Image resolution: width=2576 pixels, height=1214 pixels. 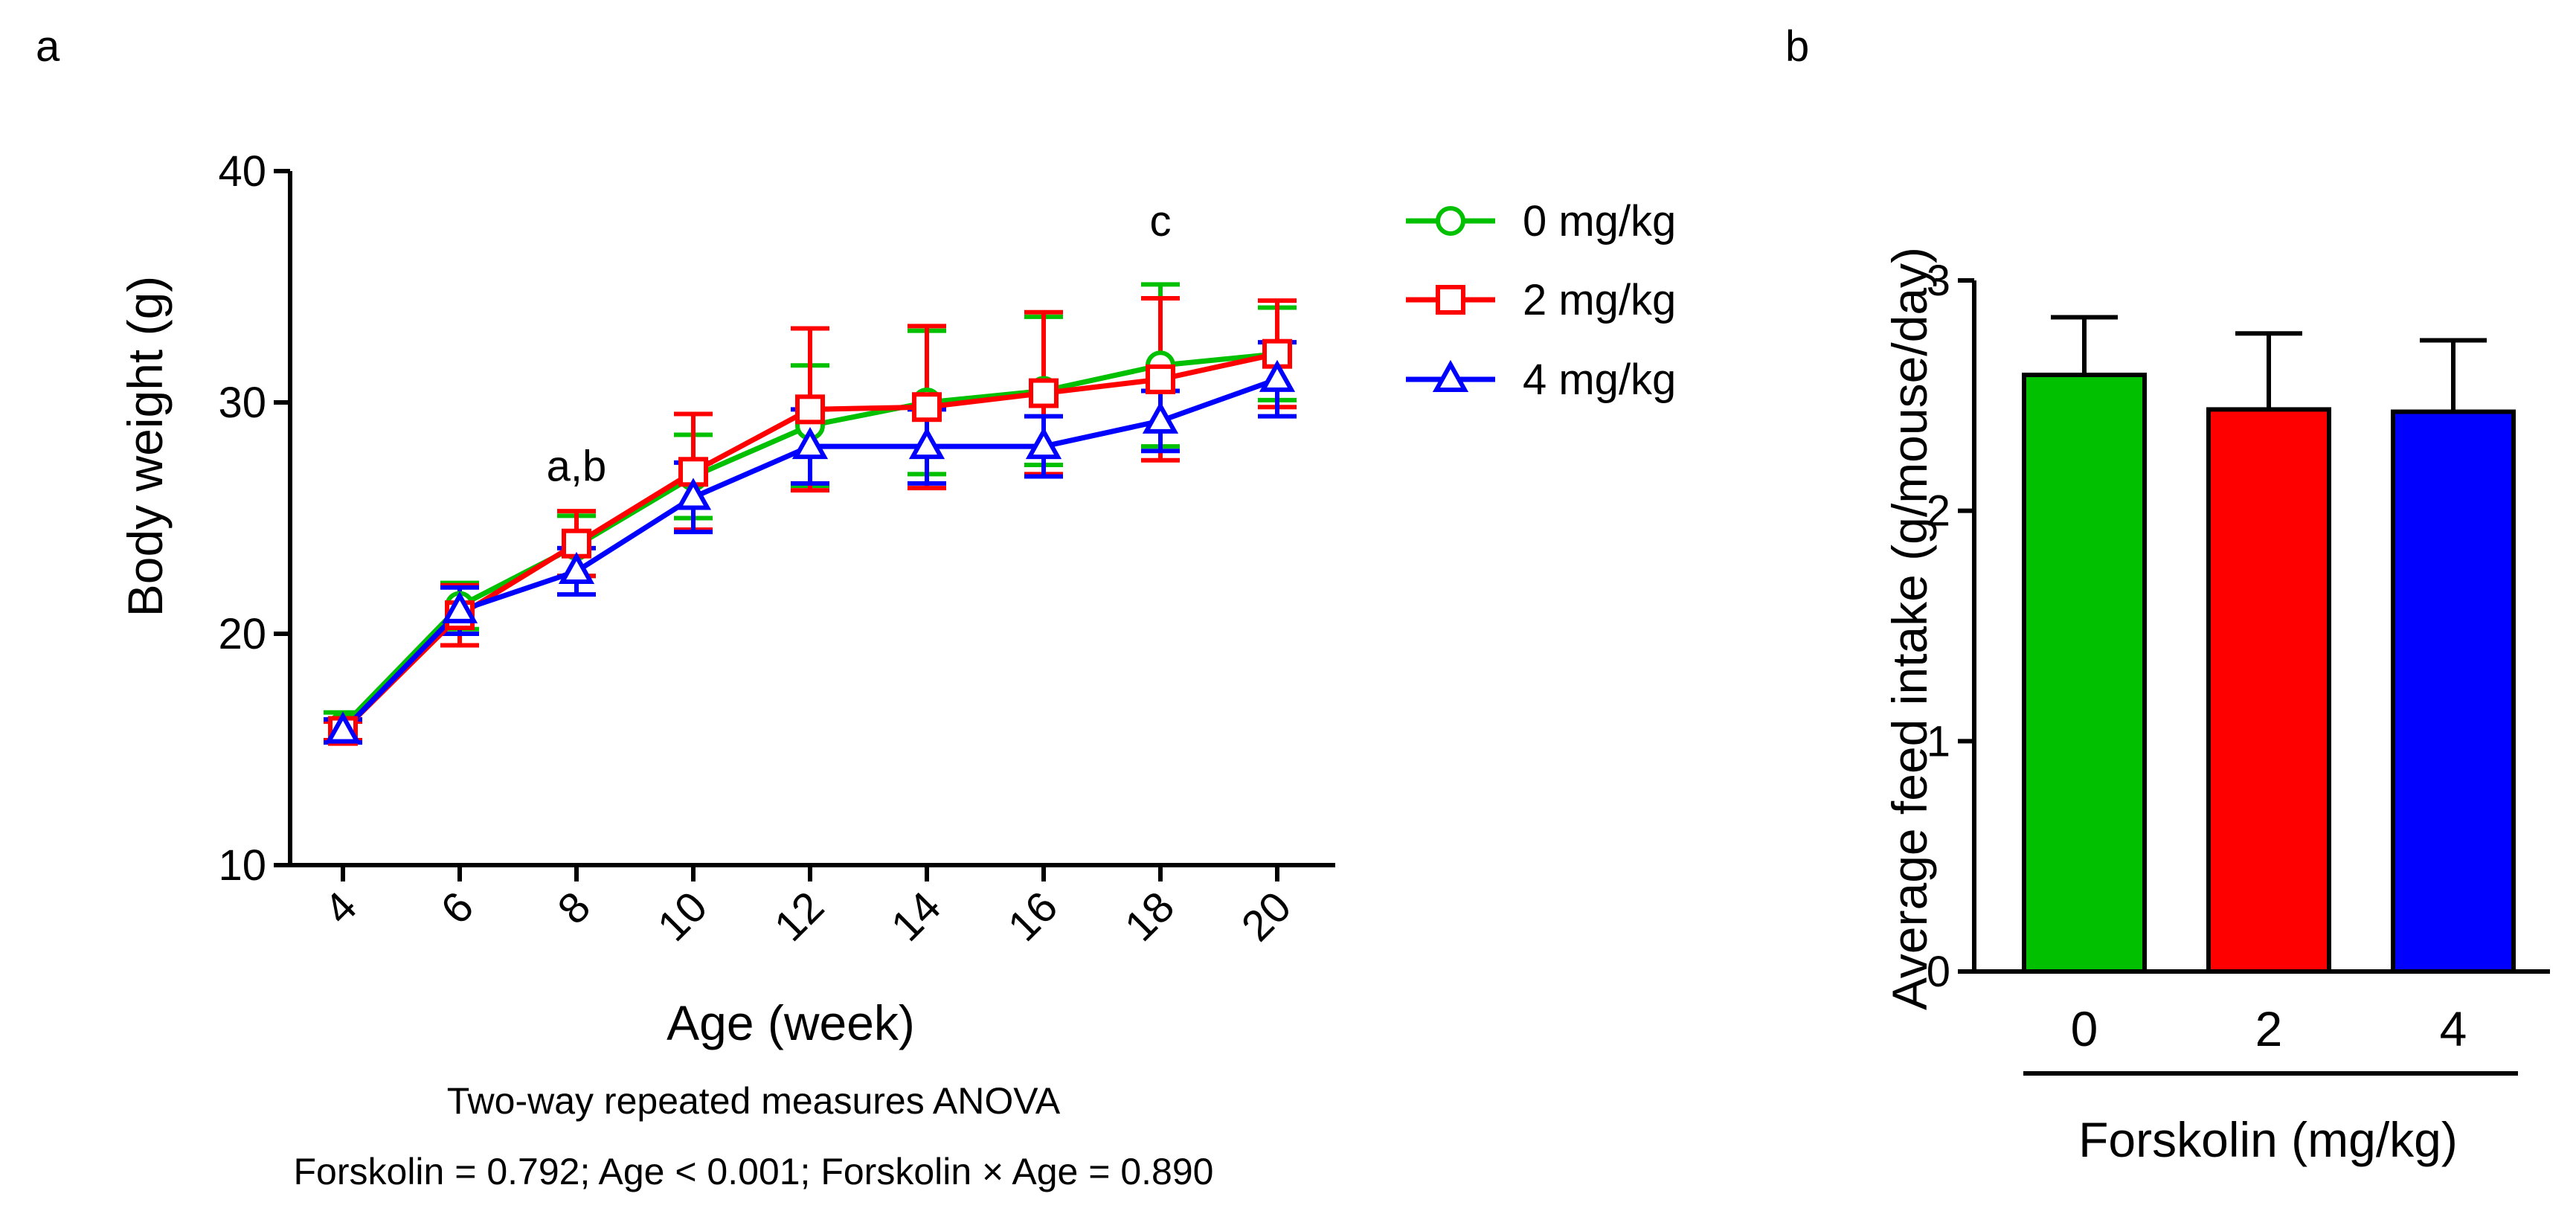 I want to click on b-ylabel: Average feed intake (g/mouse/day), so click(x=1909, y=629).